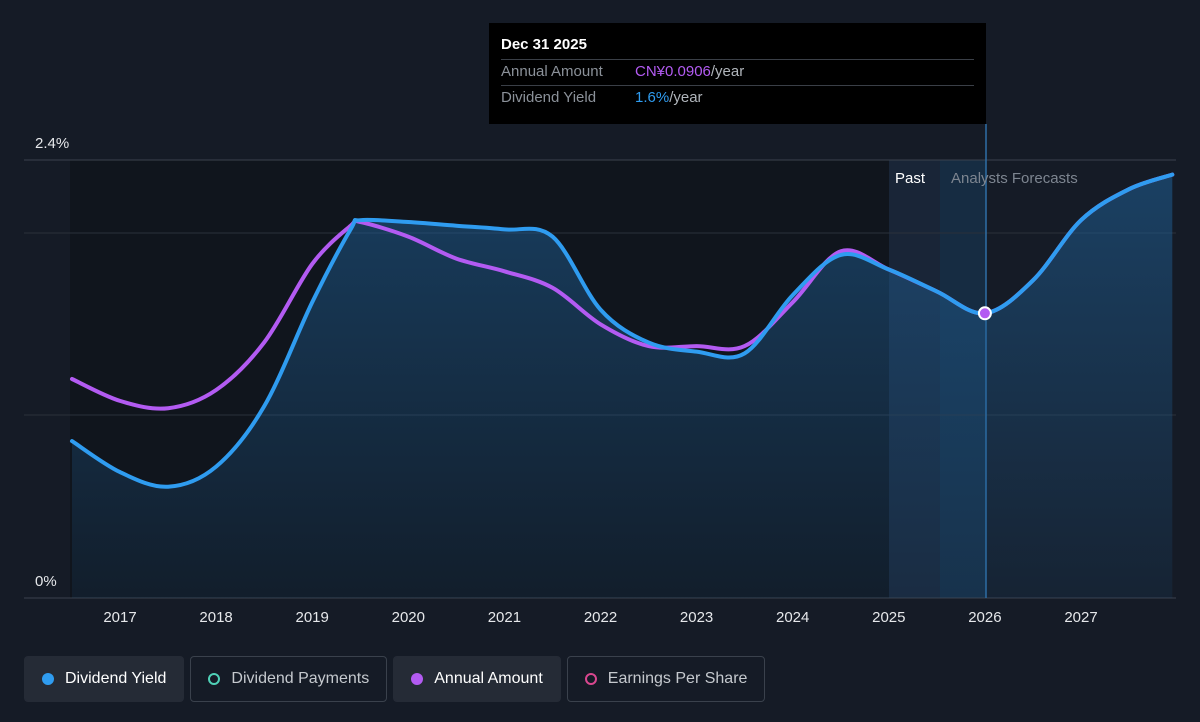 The height and width of the screenshot is (722, 1200). I want to click on x-tick-label: 2025, so click(888, 617).